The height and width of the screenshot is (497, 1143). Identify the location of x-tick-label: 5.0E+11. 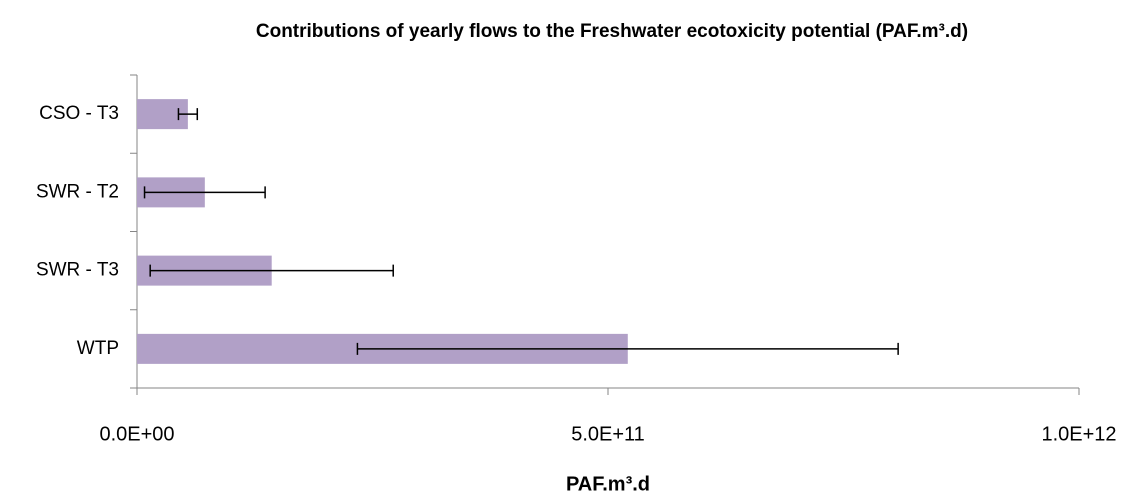
(608, 434).